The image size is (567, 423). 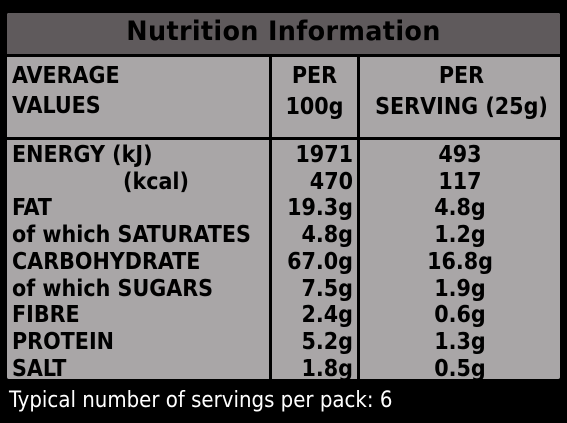 What do you see at coordinates (39, 368) in the screenshot?
I see `nutrient-label: SALT` at bounding box center [39, 368].